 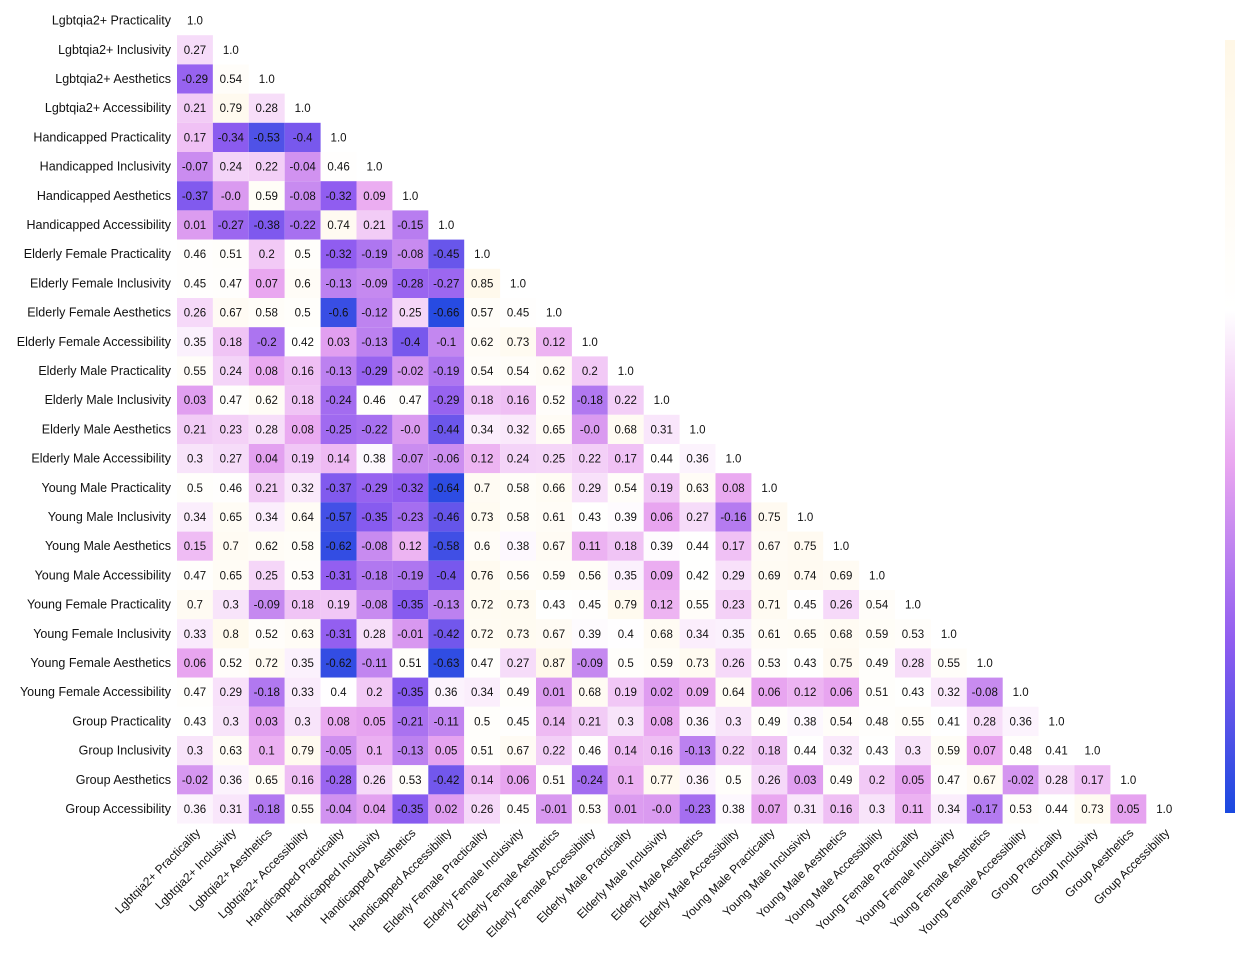 I want to click on cell-value-label: -0.34, so click(x=231, y=138).